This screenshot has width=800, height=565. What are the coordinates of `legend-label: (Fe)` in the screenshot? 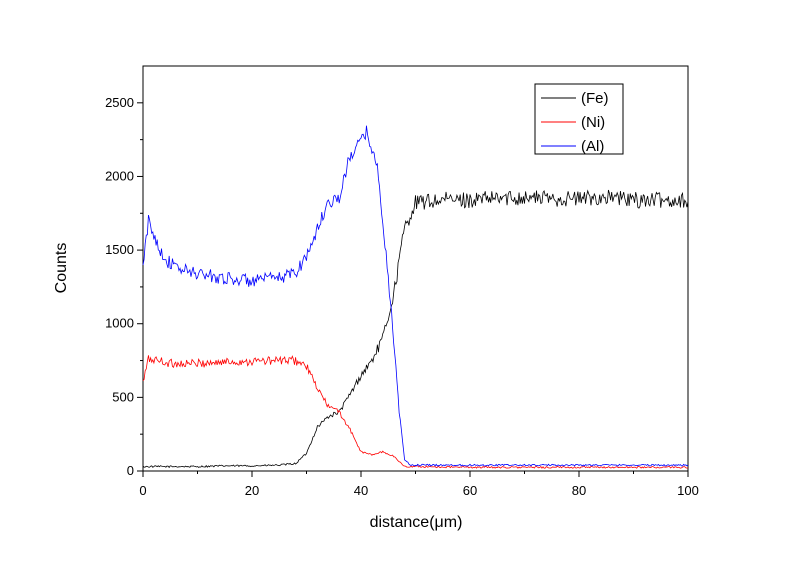 It's located at (595, 98).